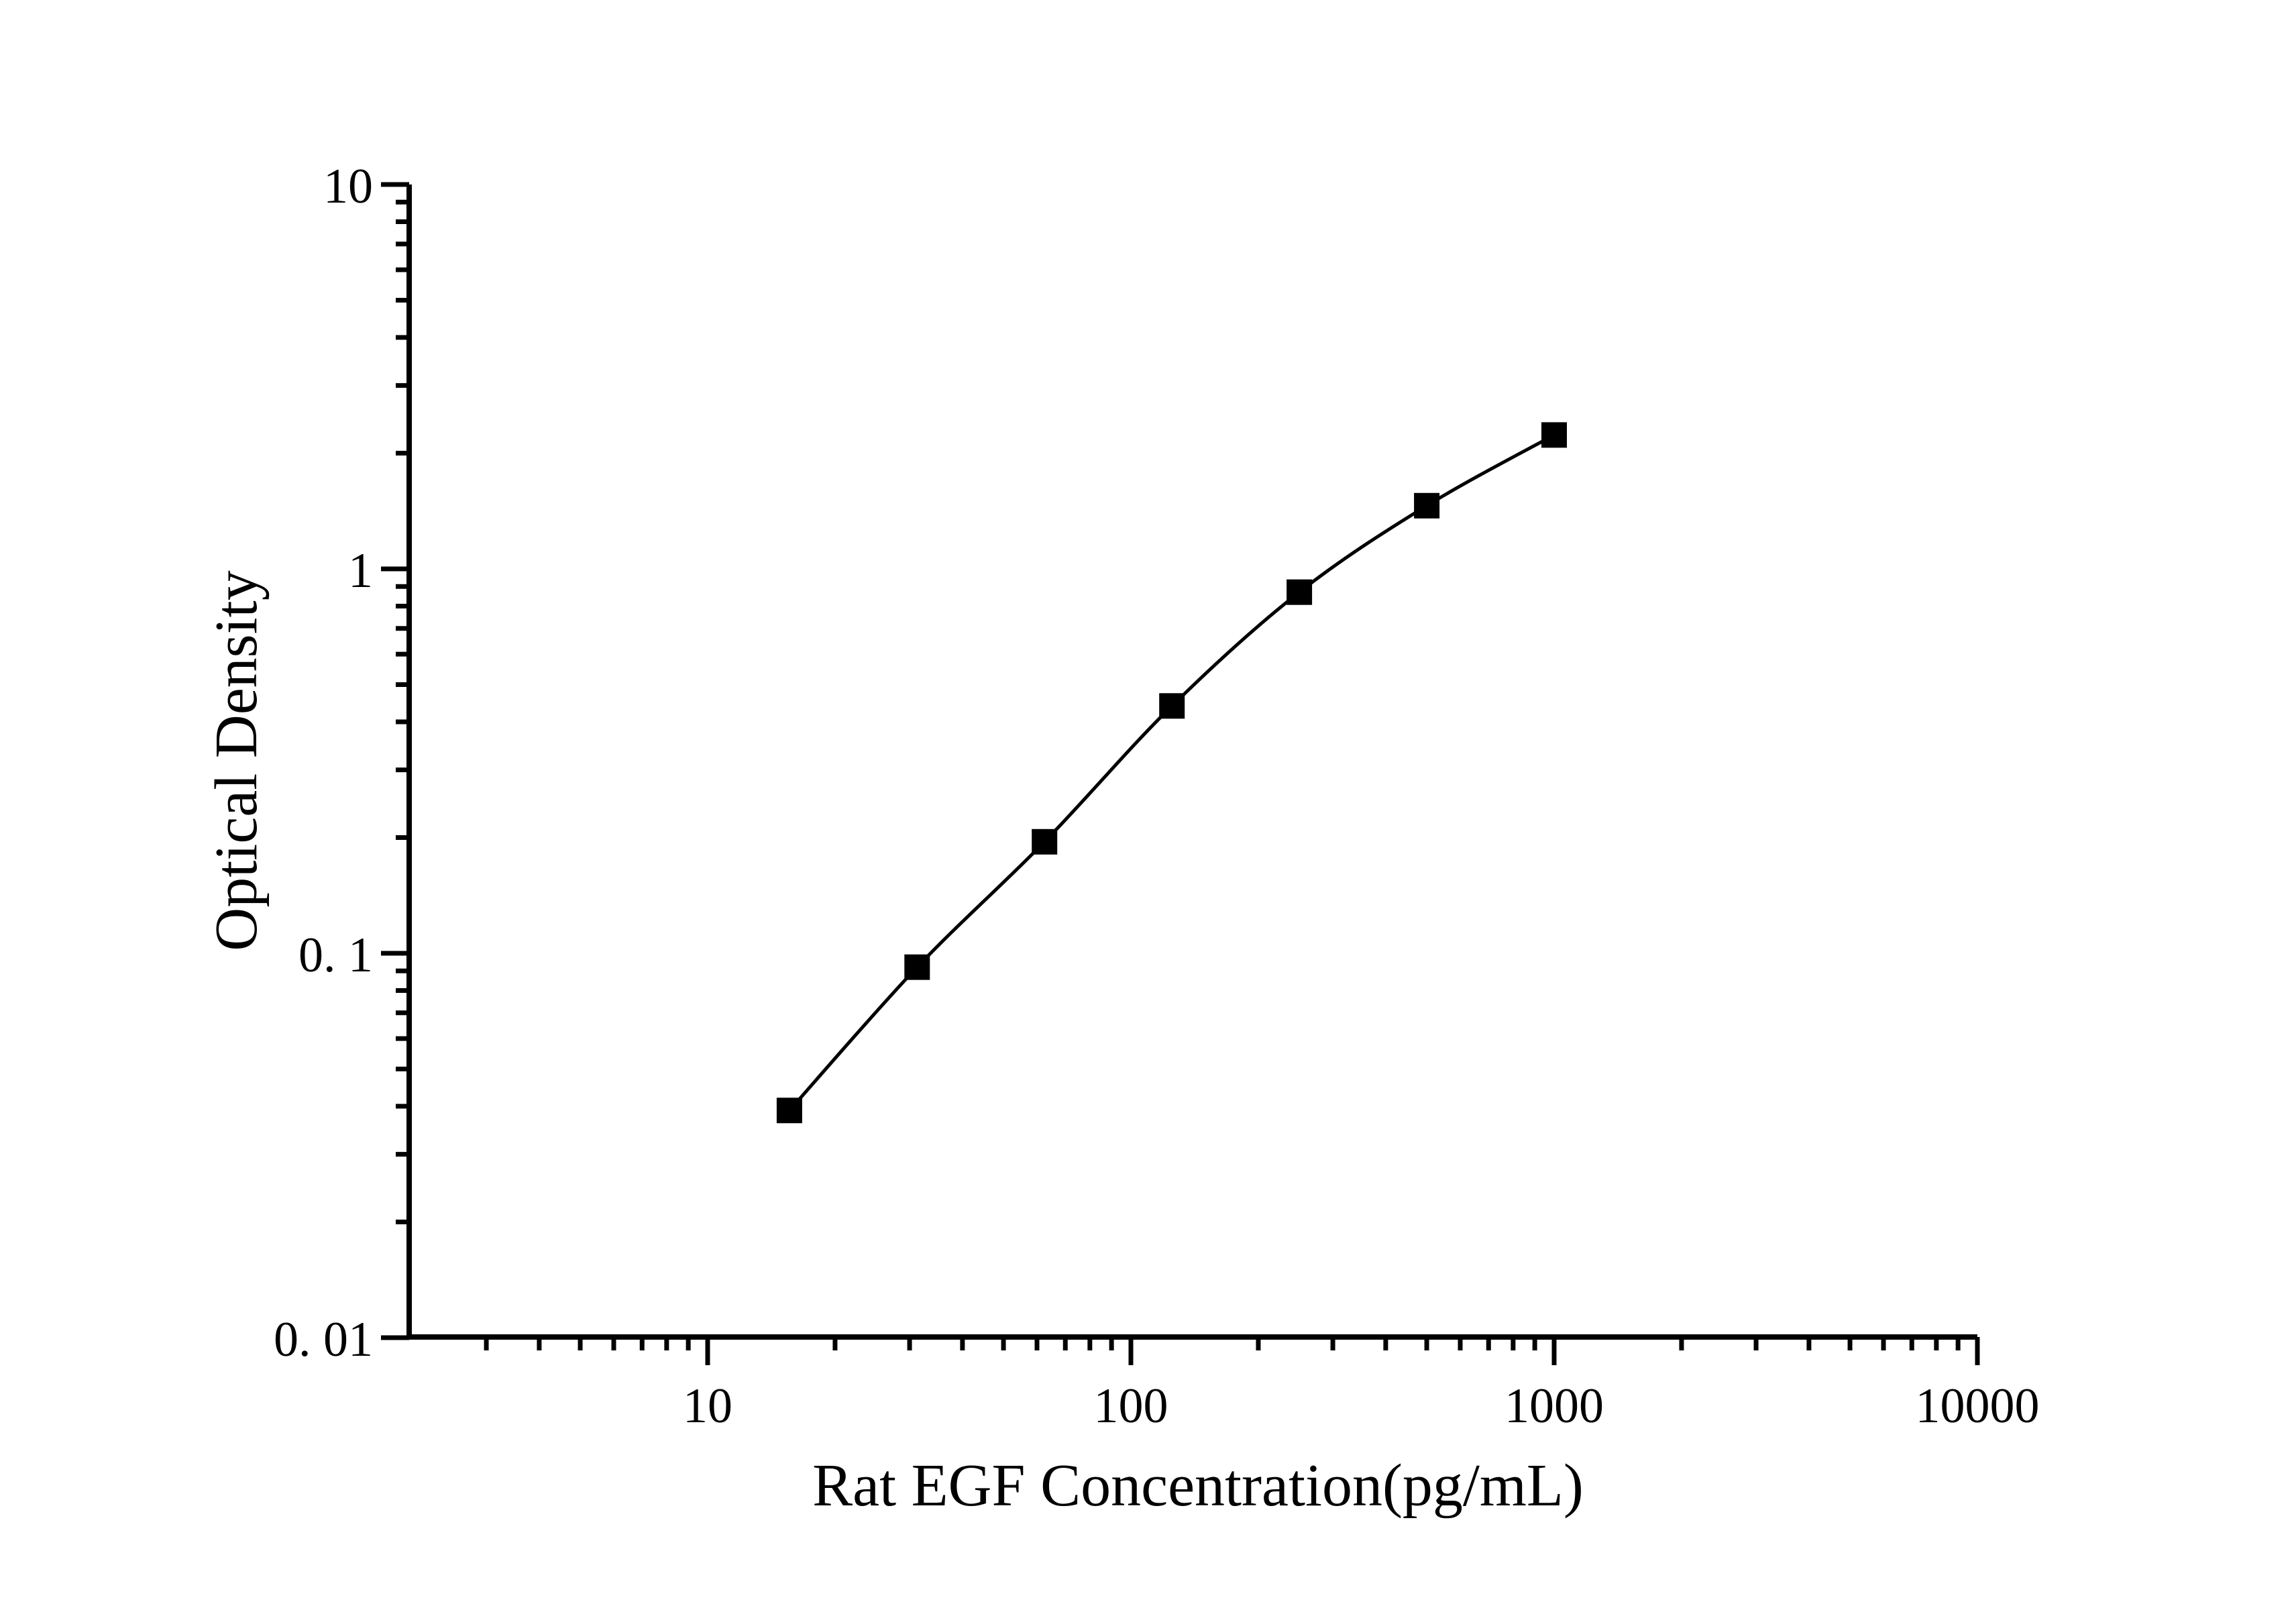 This screenshot has height=1604, width=2296. What do you see at coordinates (323, 763) in the screenshot?
I see `y-axis-tick-labels: 10 1 0. 1 0. 01` at bounding box center [323, 763].